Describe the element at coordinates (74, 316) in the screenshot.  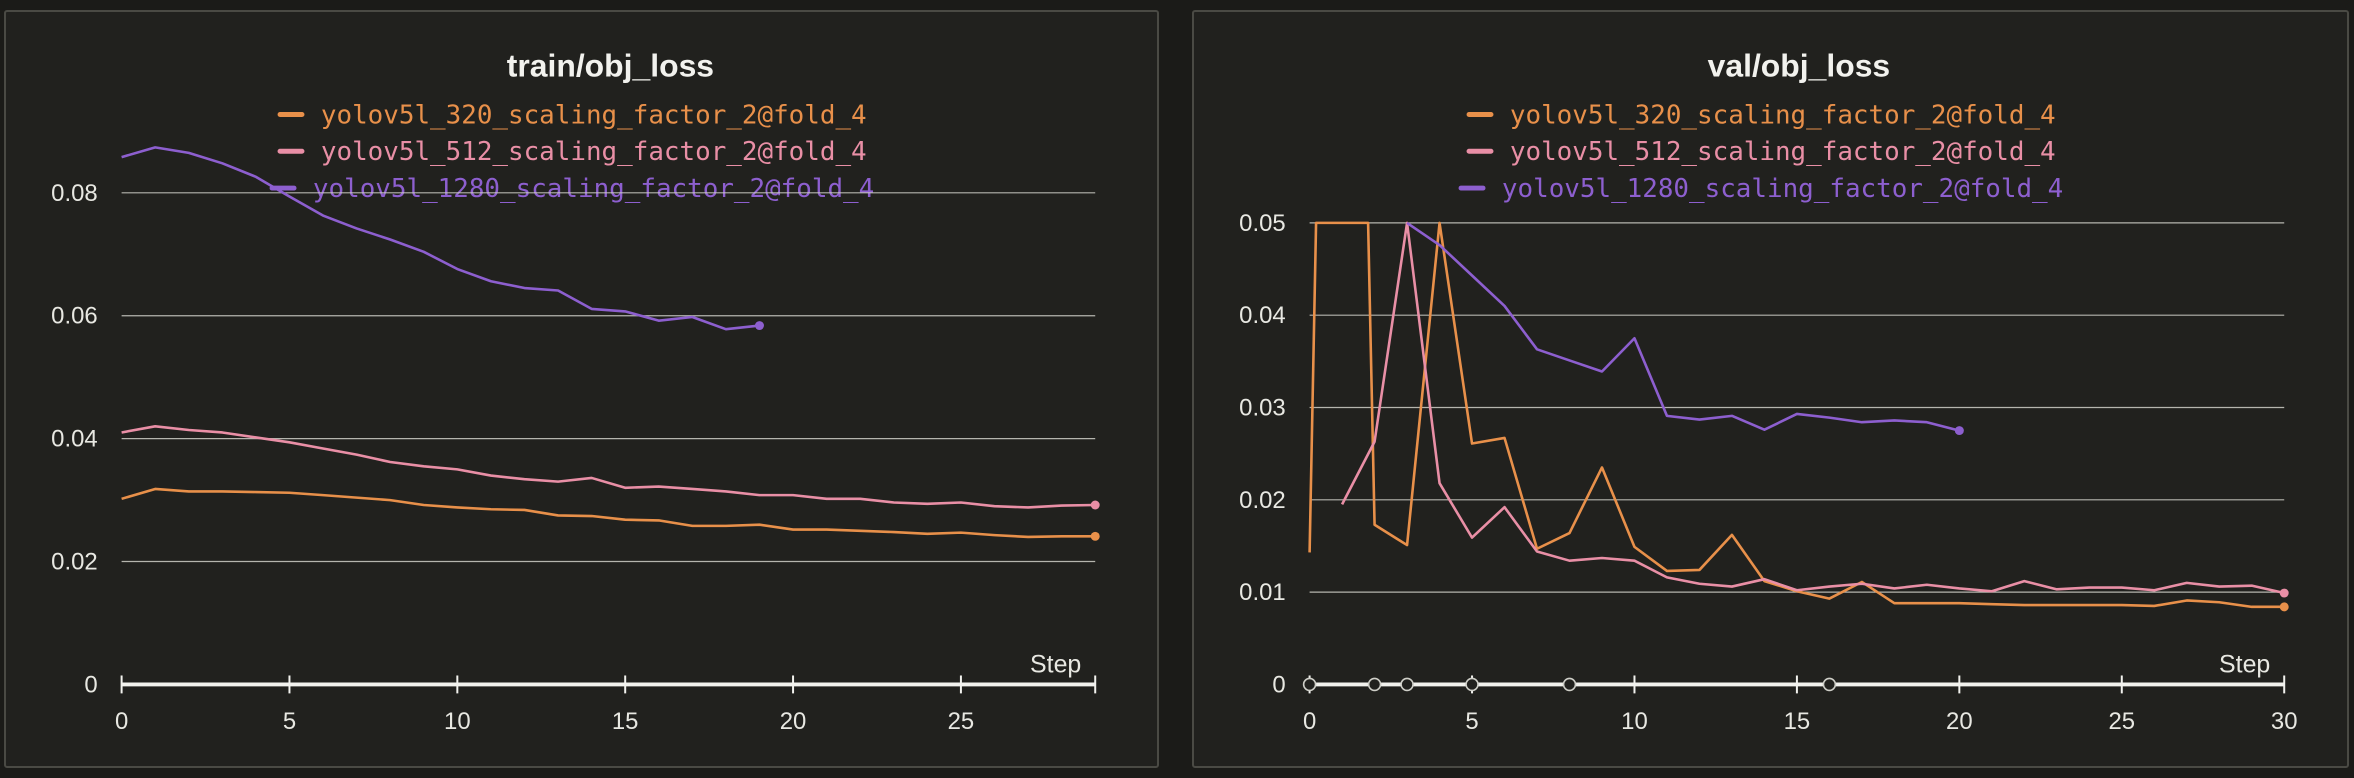
I see `y-tick-label: 0.06` at that location.